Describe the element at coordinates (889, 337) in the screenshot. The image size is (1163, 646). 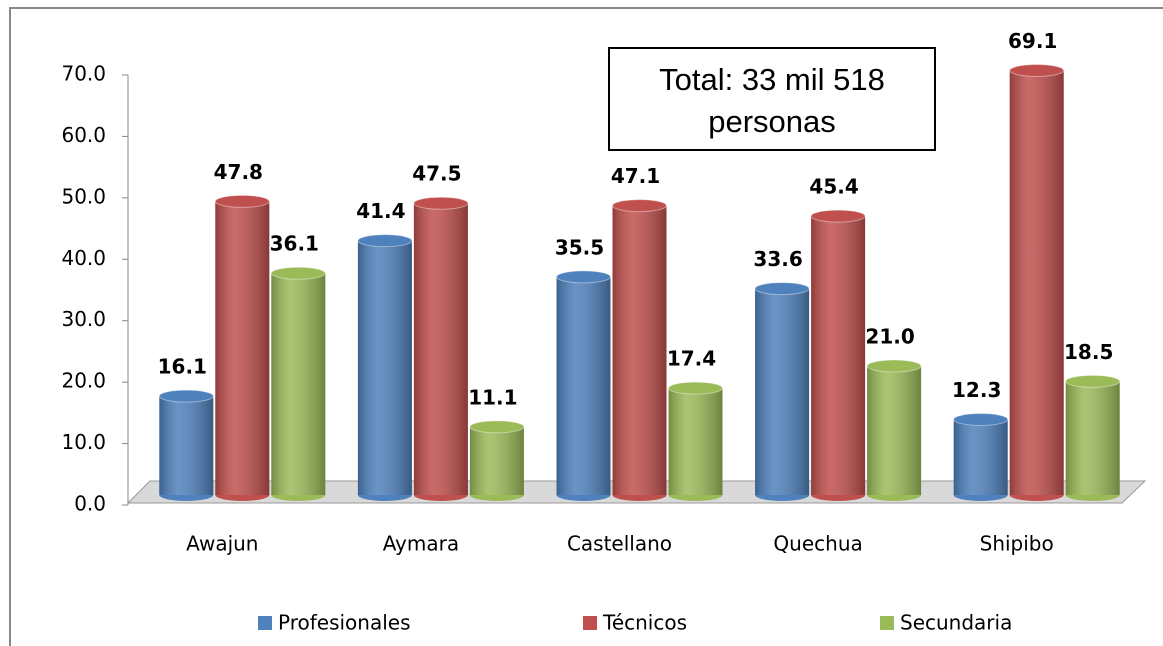
I see `value-label: 21.0` at that location.